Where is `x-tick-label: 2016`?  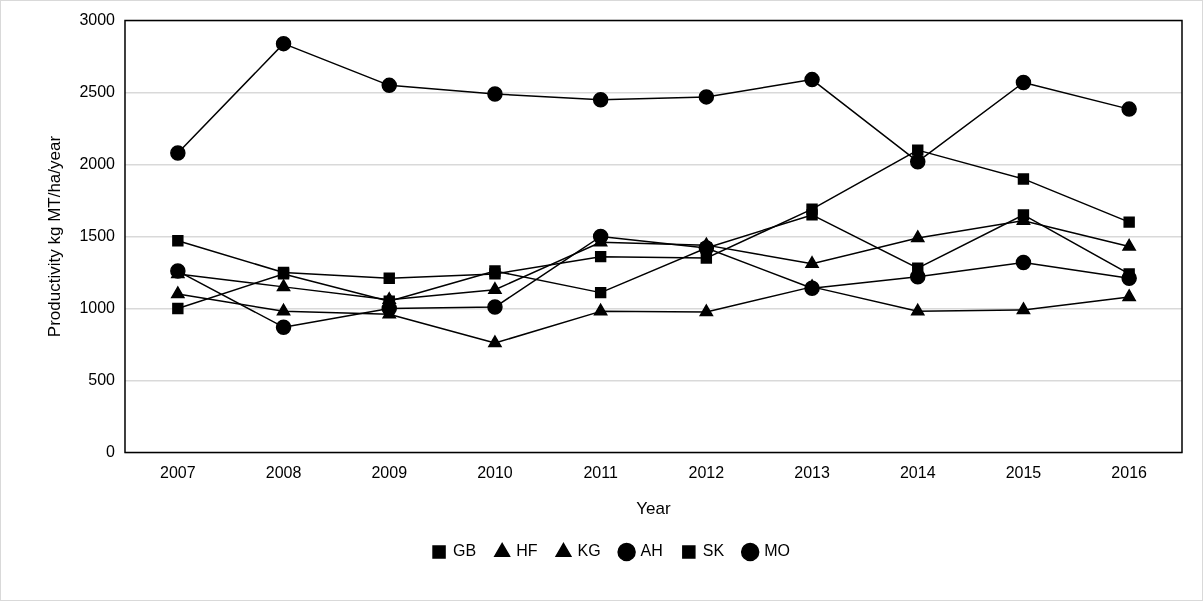
x-tick-label: 2016 is located at coordinates (1129, 473).